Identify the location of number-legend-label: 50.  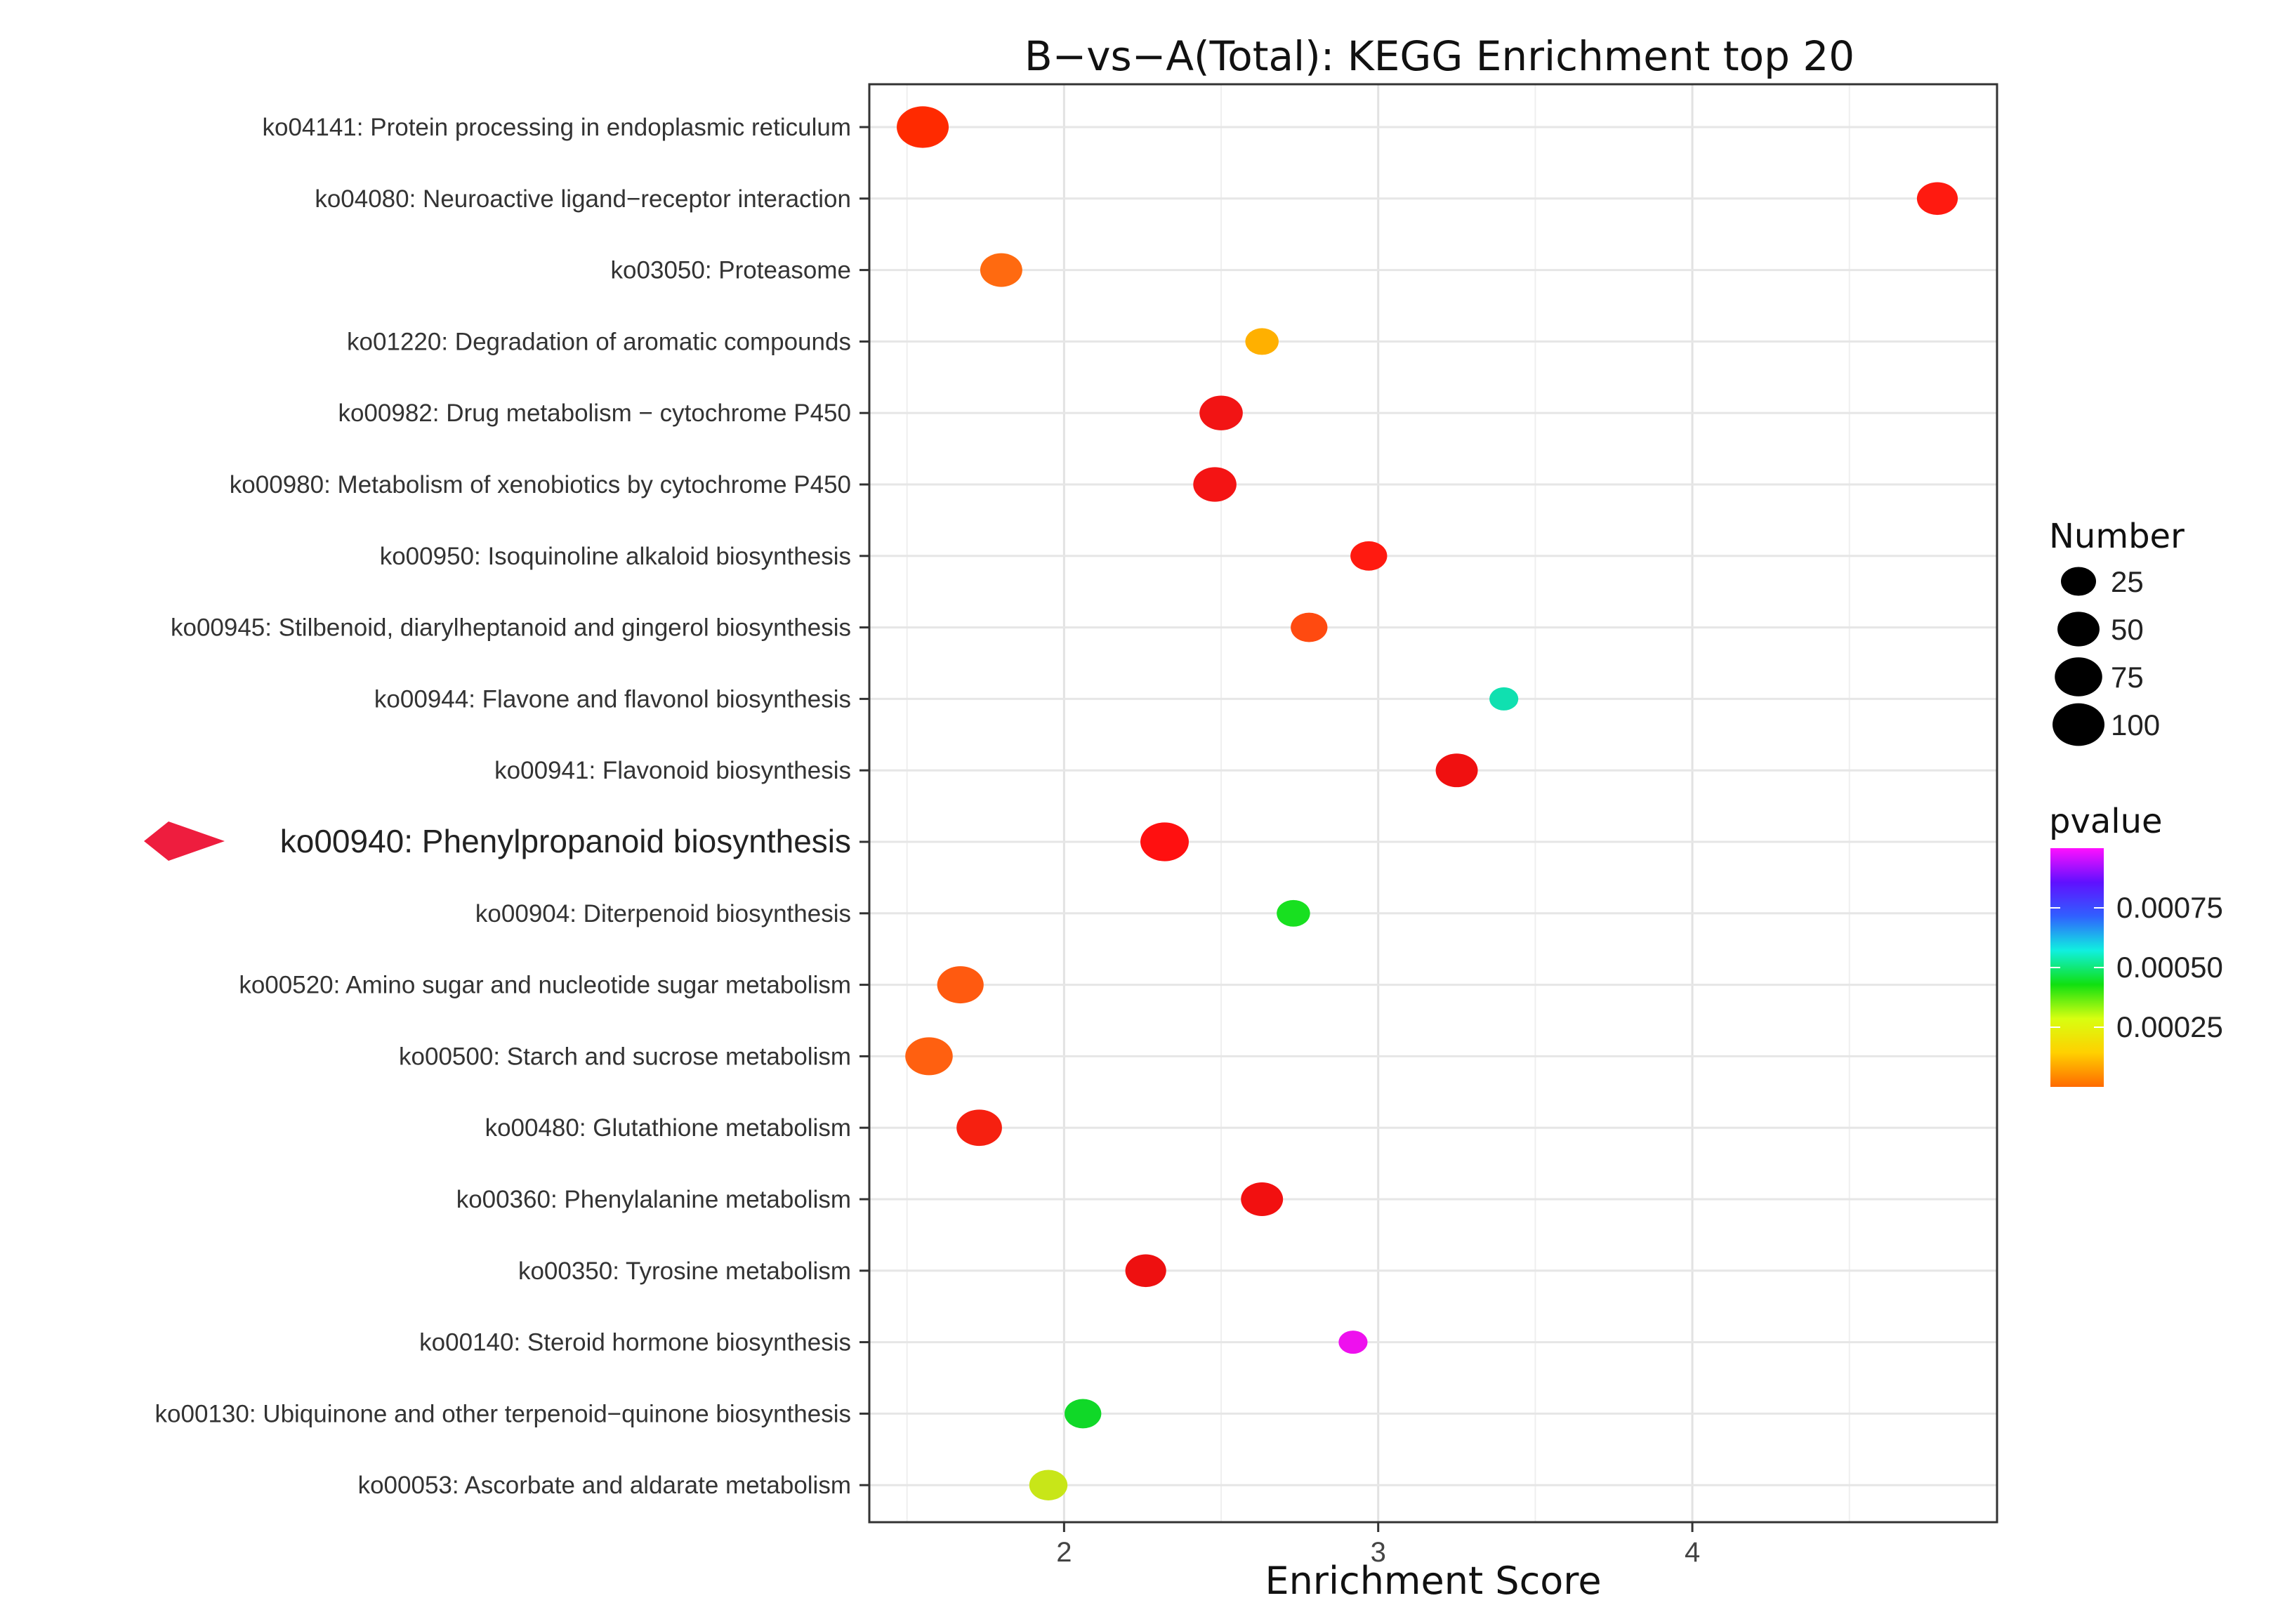
(2127, 629).